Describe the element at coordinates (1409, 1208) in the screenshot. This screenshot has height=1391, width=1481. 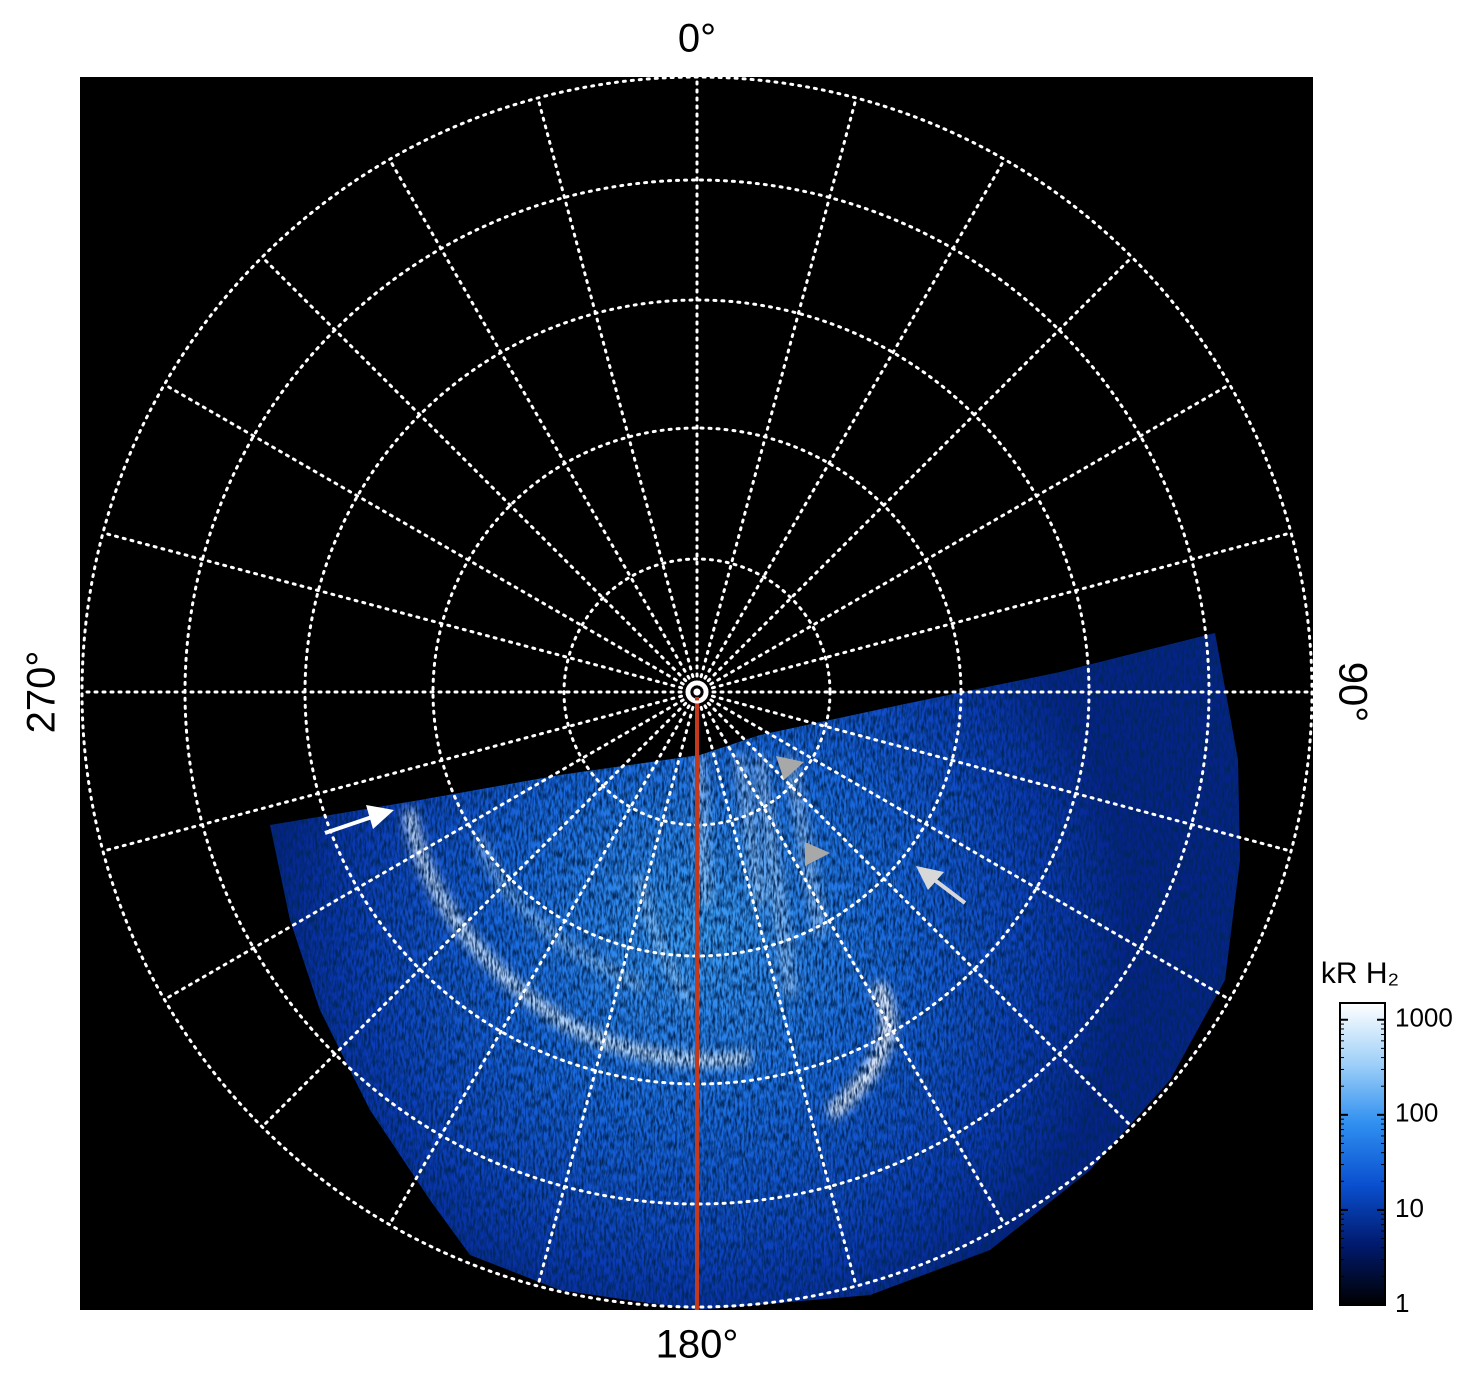
I see `colorbar-tick-label: 10` at that location.